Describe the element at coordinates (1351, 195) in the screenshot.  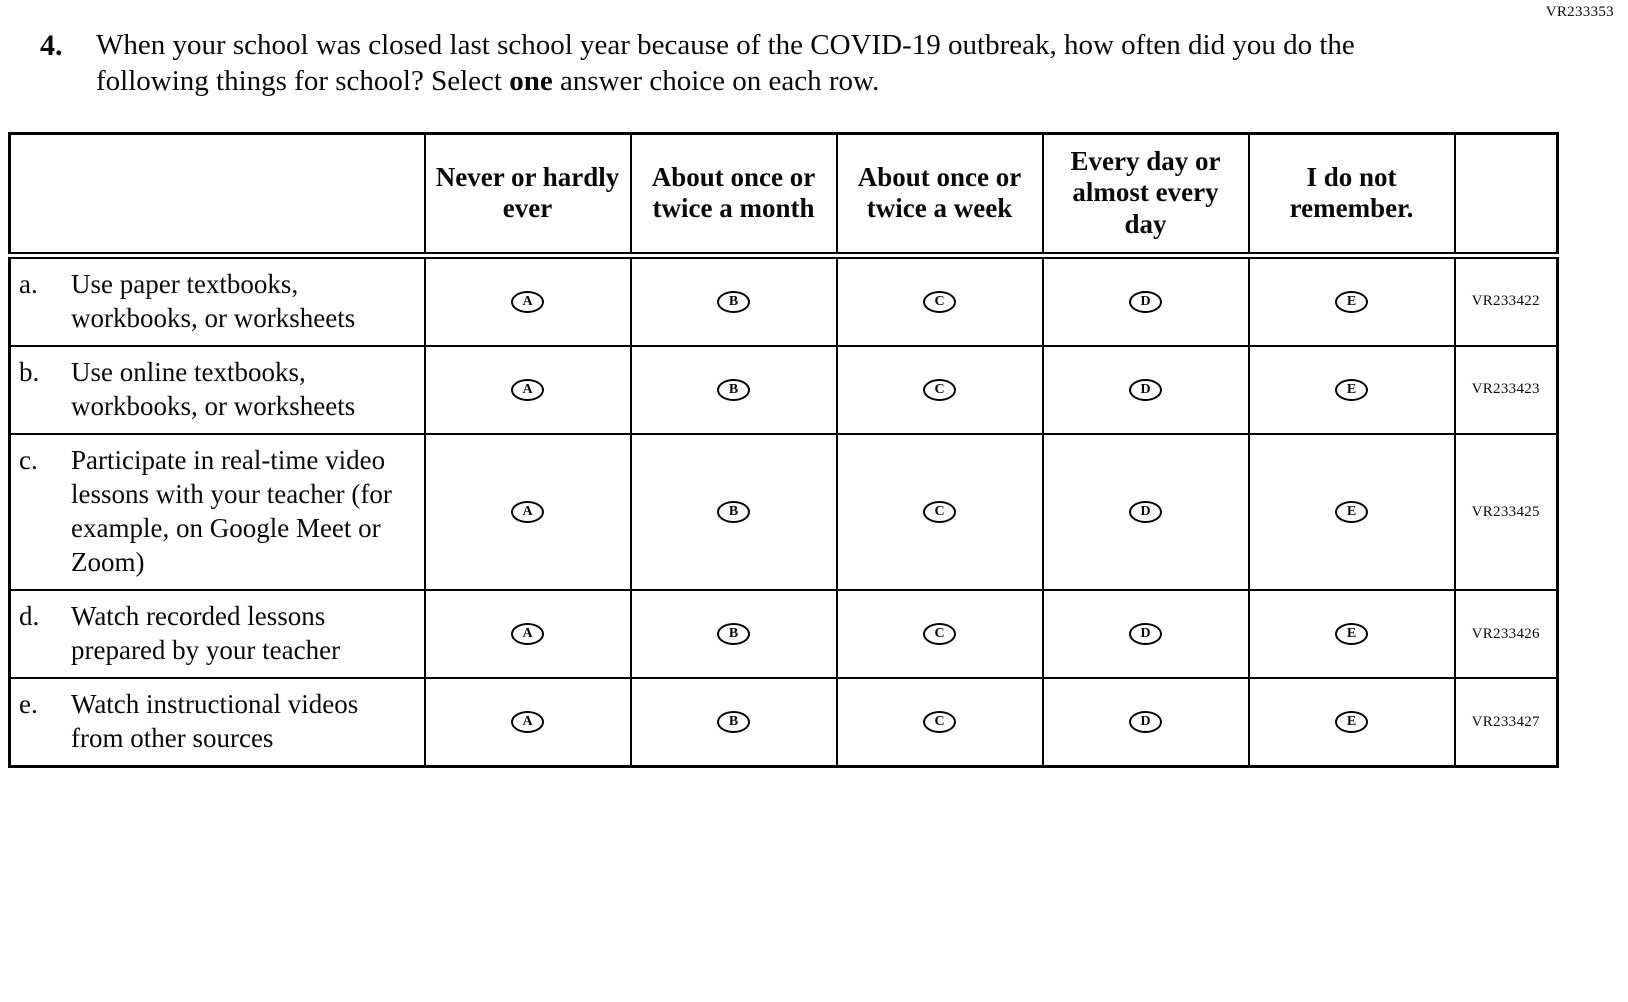
I see `column-header-not-remember: I do not remember.` at that location.